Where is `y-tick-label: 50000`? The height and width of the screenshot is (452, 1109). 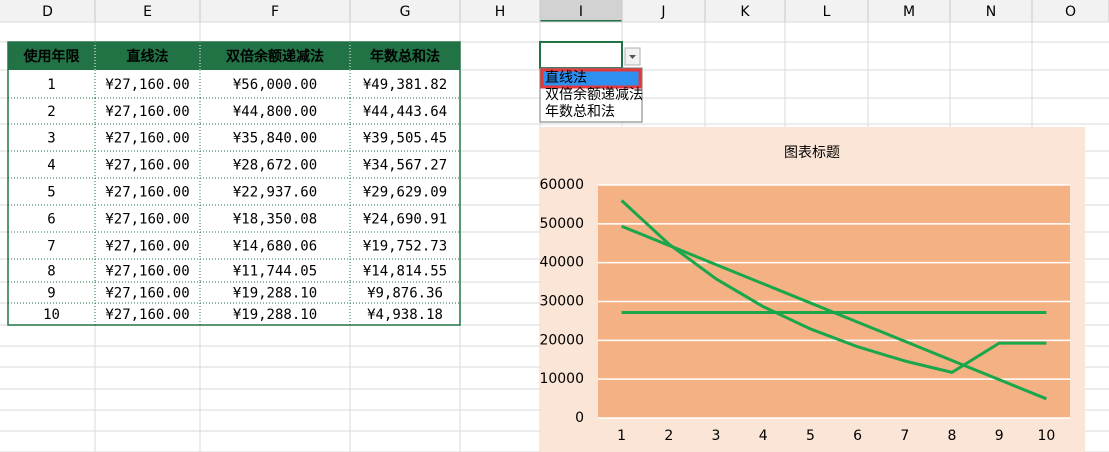
y-tick-label: 50000 is located at coordinates (561, 224).